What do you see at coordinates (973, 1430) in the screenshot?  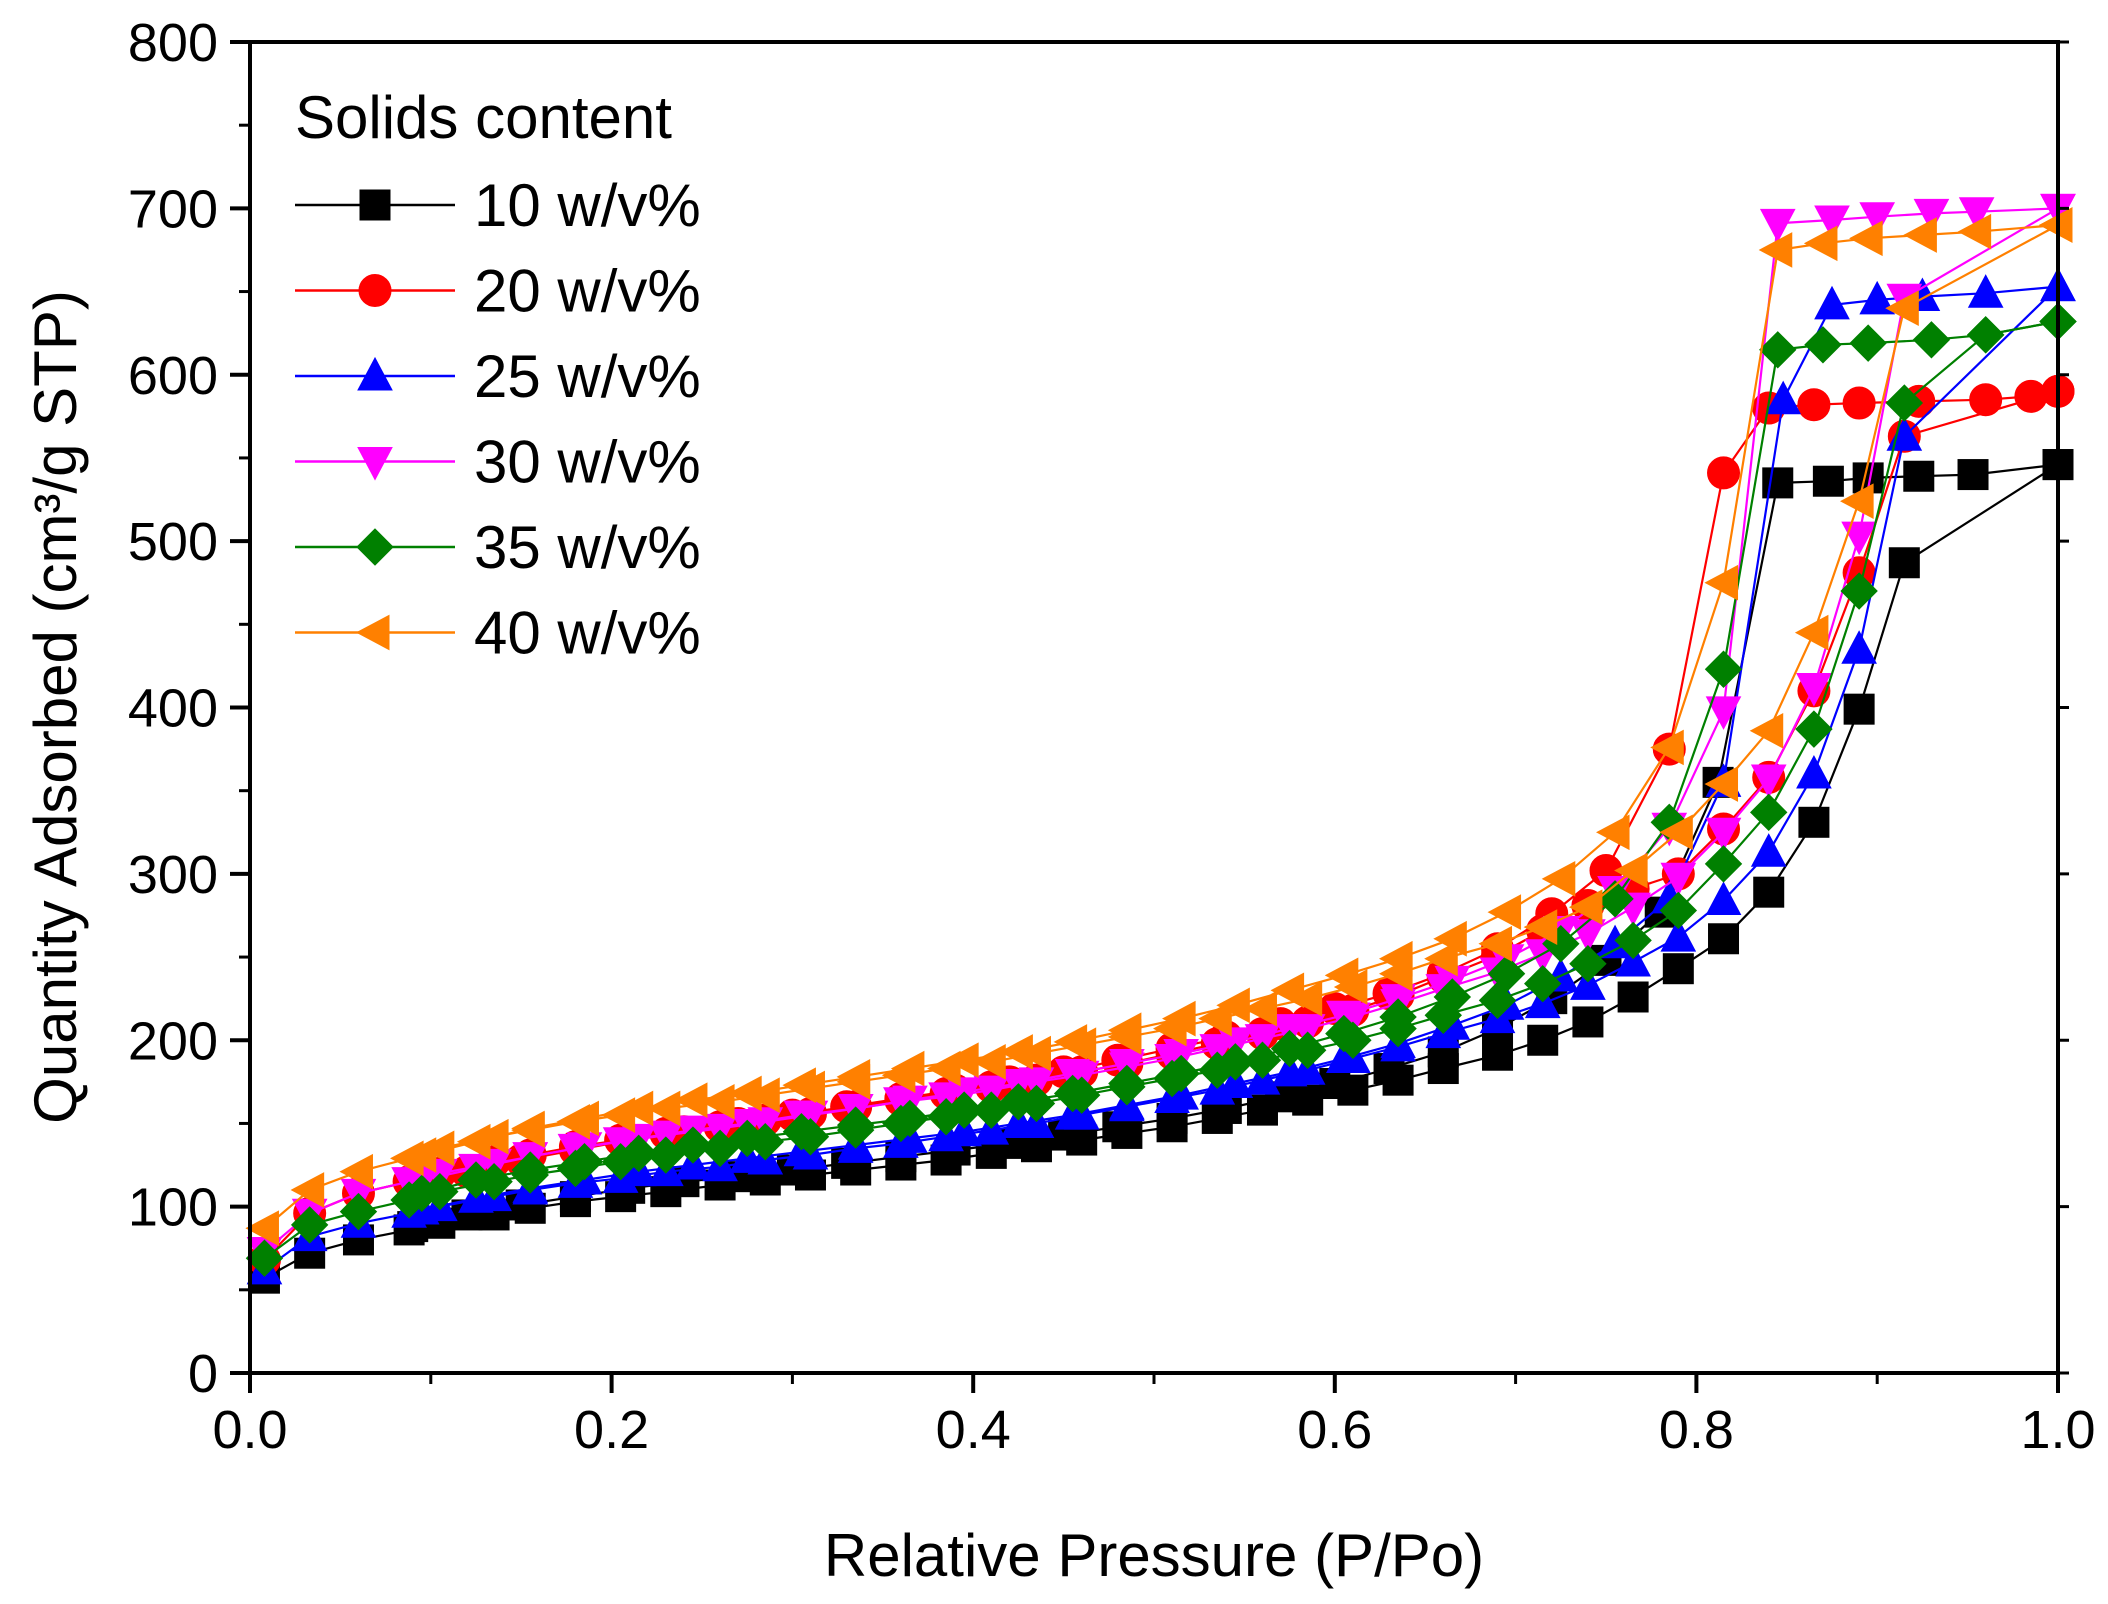 I see `x-tick-label: 0.4` at bounding box center [973, 1430].